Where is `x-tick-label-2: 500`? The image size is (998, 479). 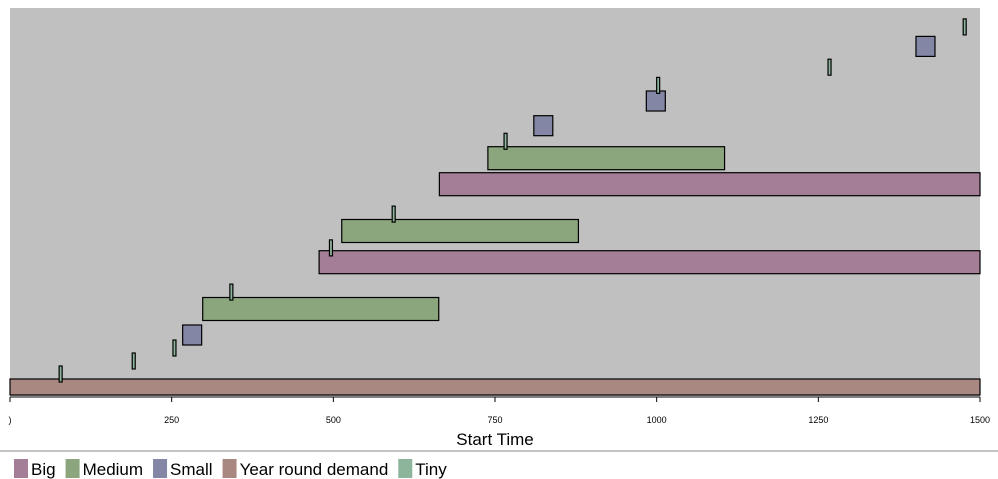 x-tick-label-2: 500 is located at coordinates (333, 420).